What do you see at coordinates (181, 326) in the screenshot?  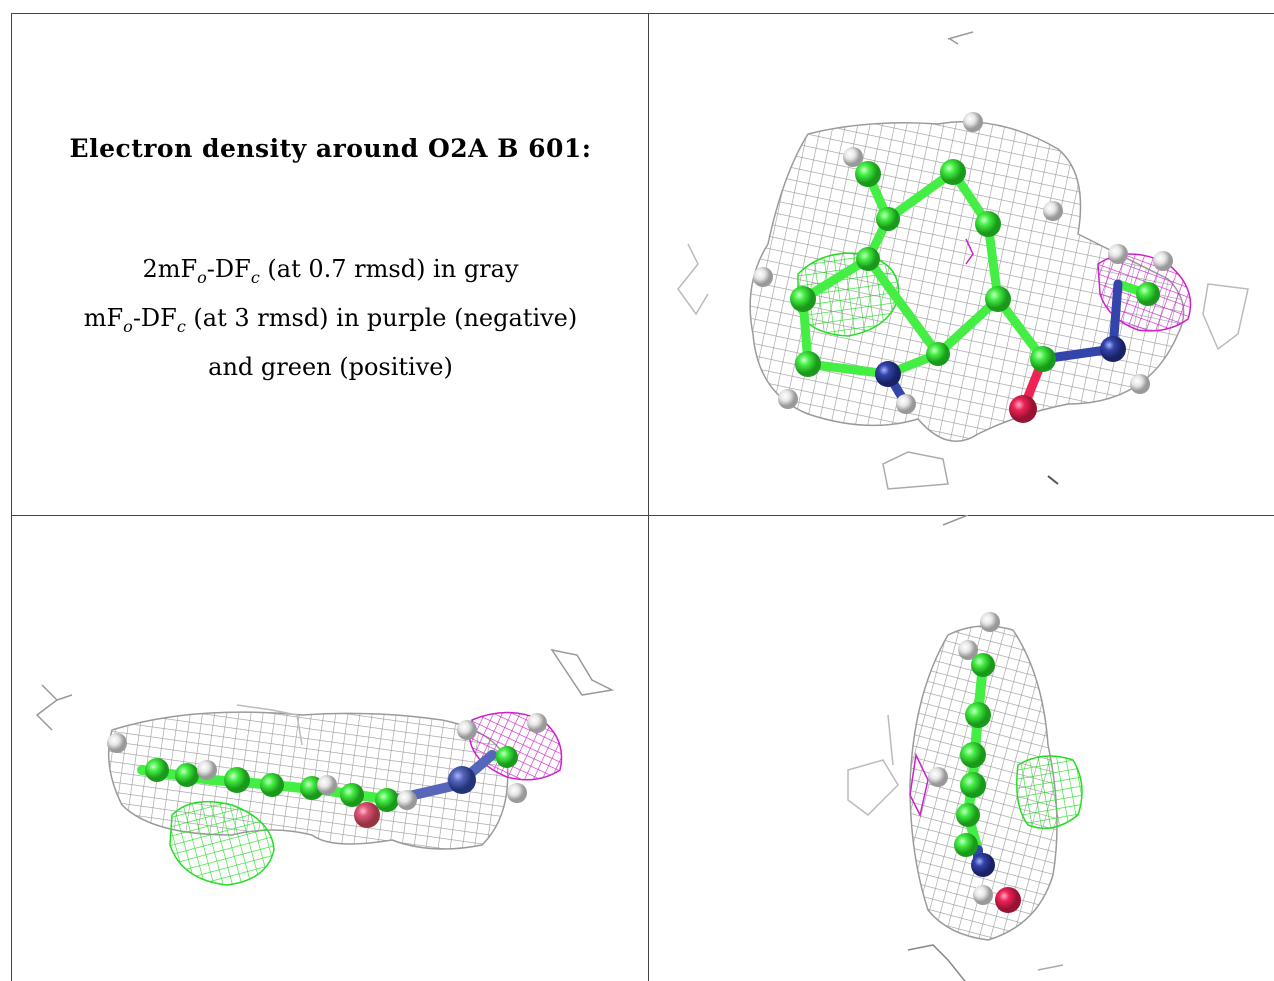 I see `line2-sub2: c` at bounding box center [181, 326].